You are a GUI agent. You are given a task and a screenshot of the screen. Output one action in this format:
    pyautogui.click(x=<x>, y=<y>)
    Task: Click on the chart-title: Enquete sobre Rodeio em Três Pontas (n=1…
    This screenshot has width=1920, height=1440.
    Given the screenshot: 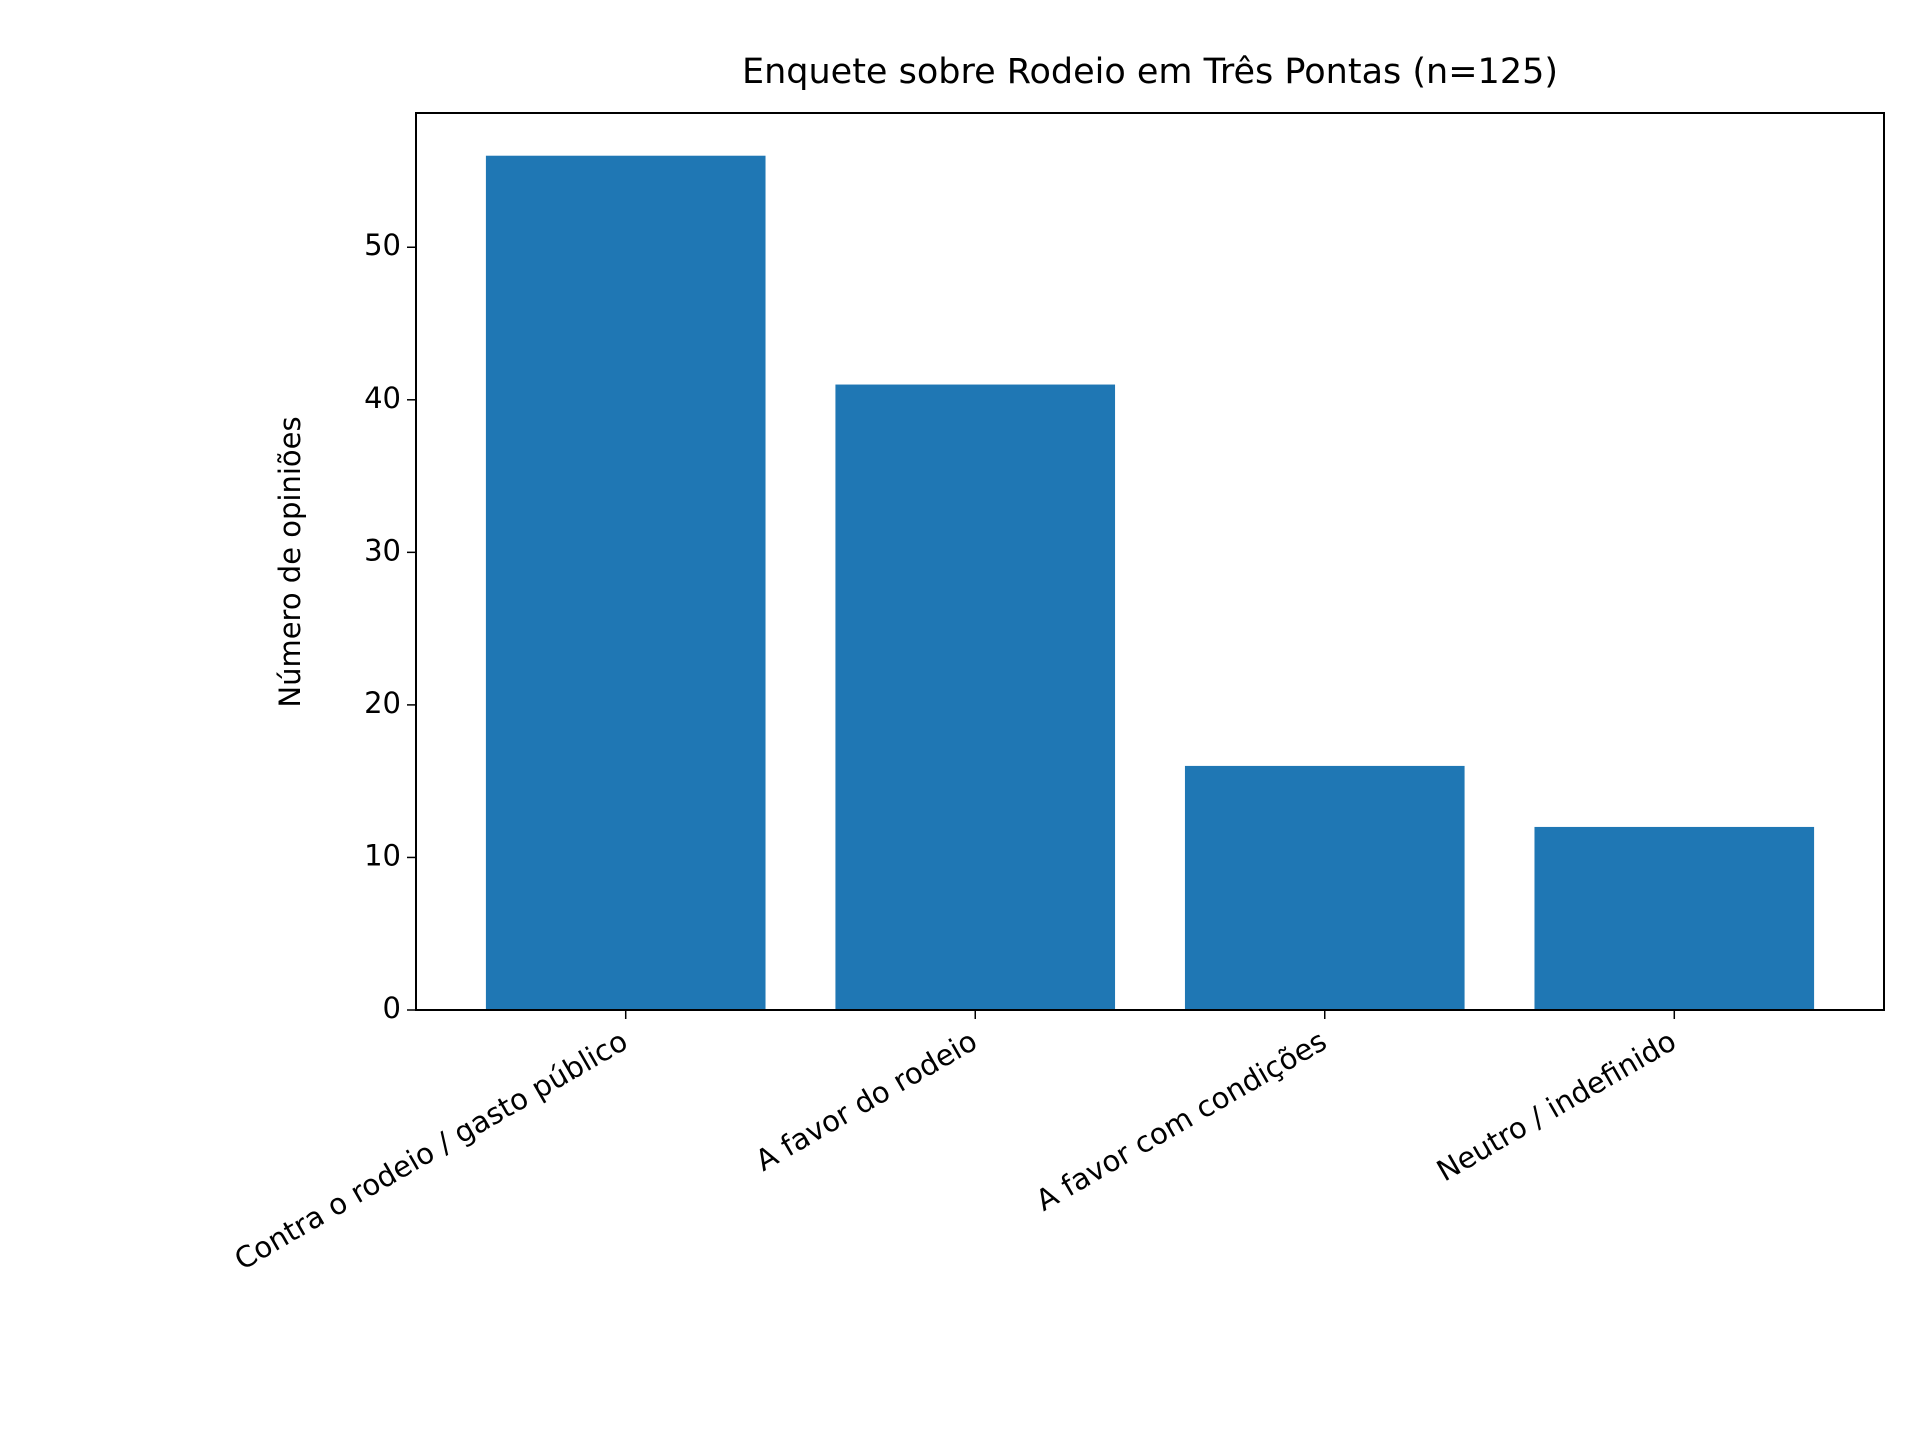 What is the action you would take?
    pyautogui.click(x=1150, y=72)
    